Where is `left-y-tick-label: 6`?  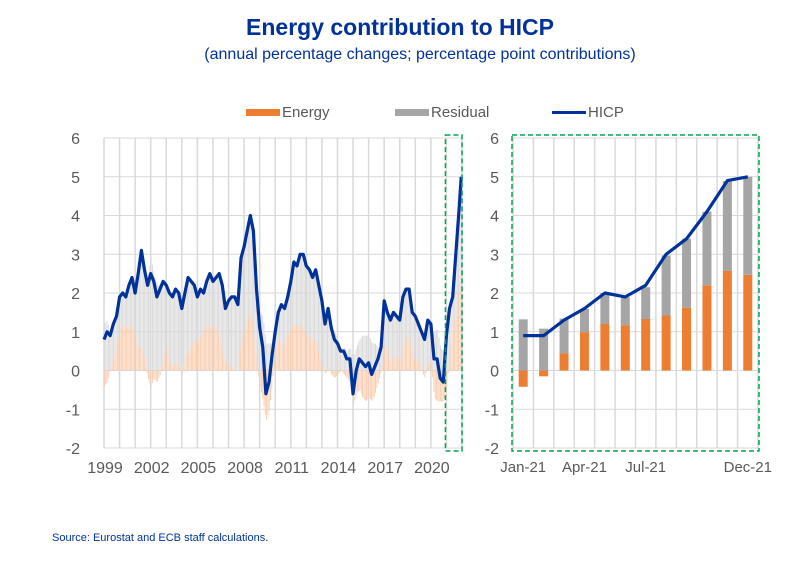 left-y-tick-label: 6 is located at coordinates (75, 139).